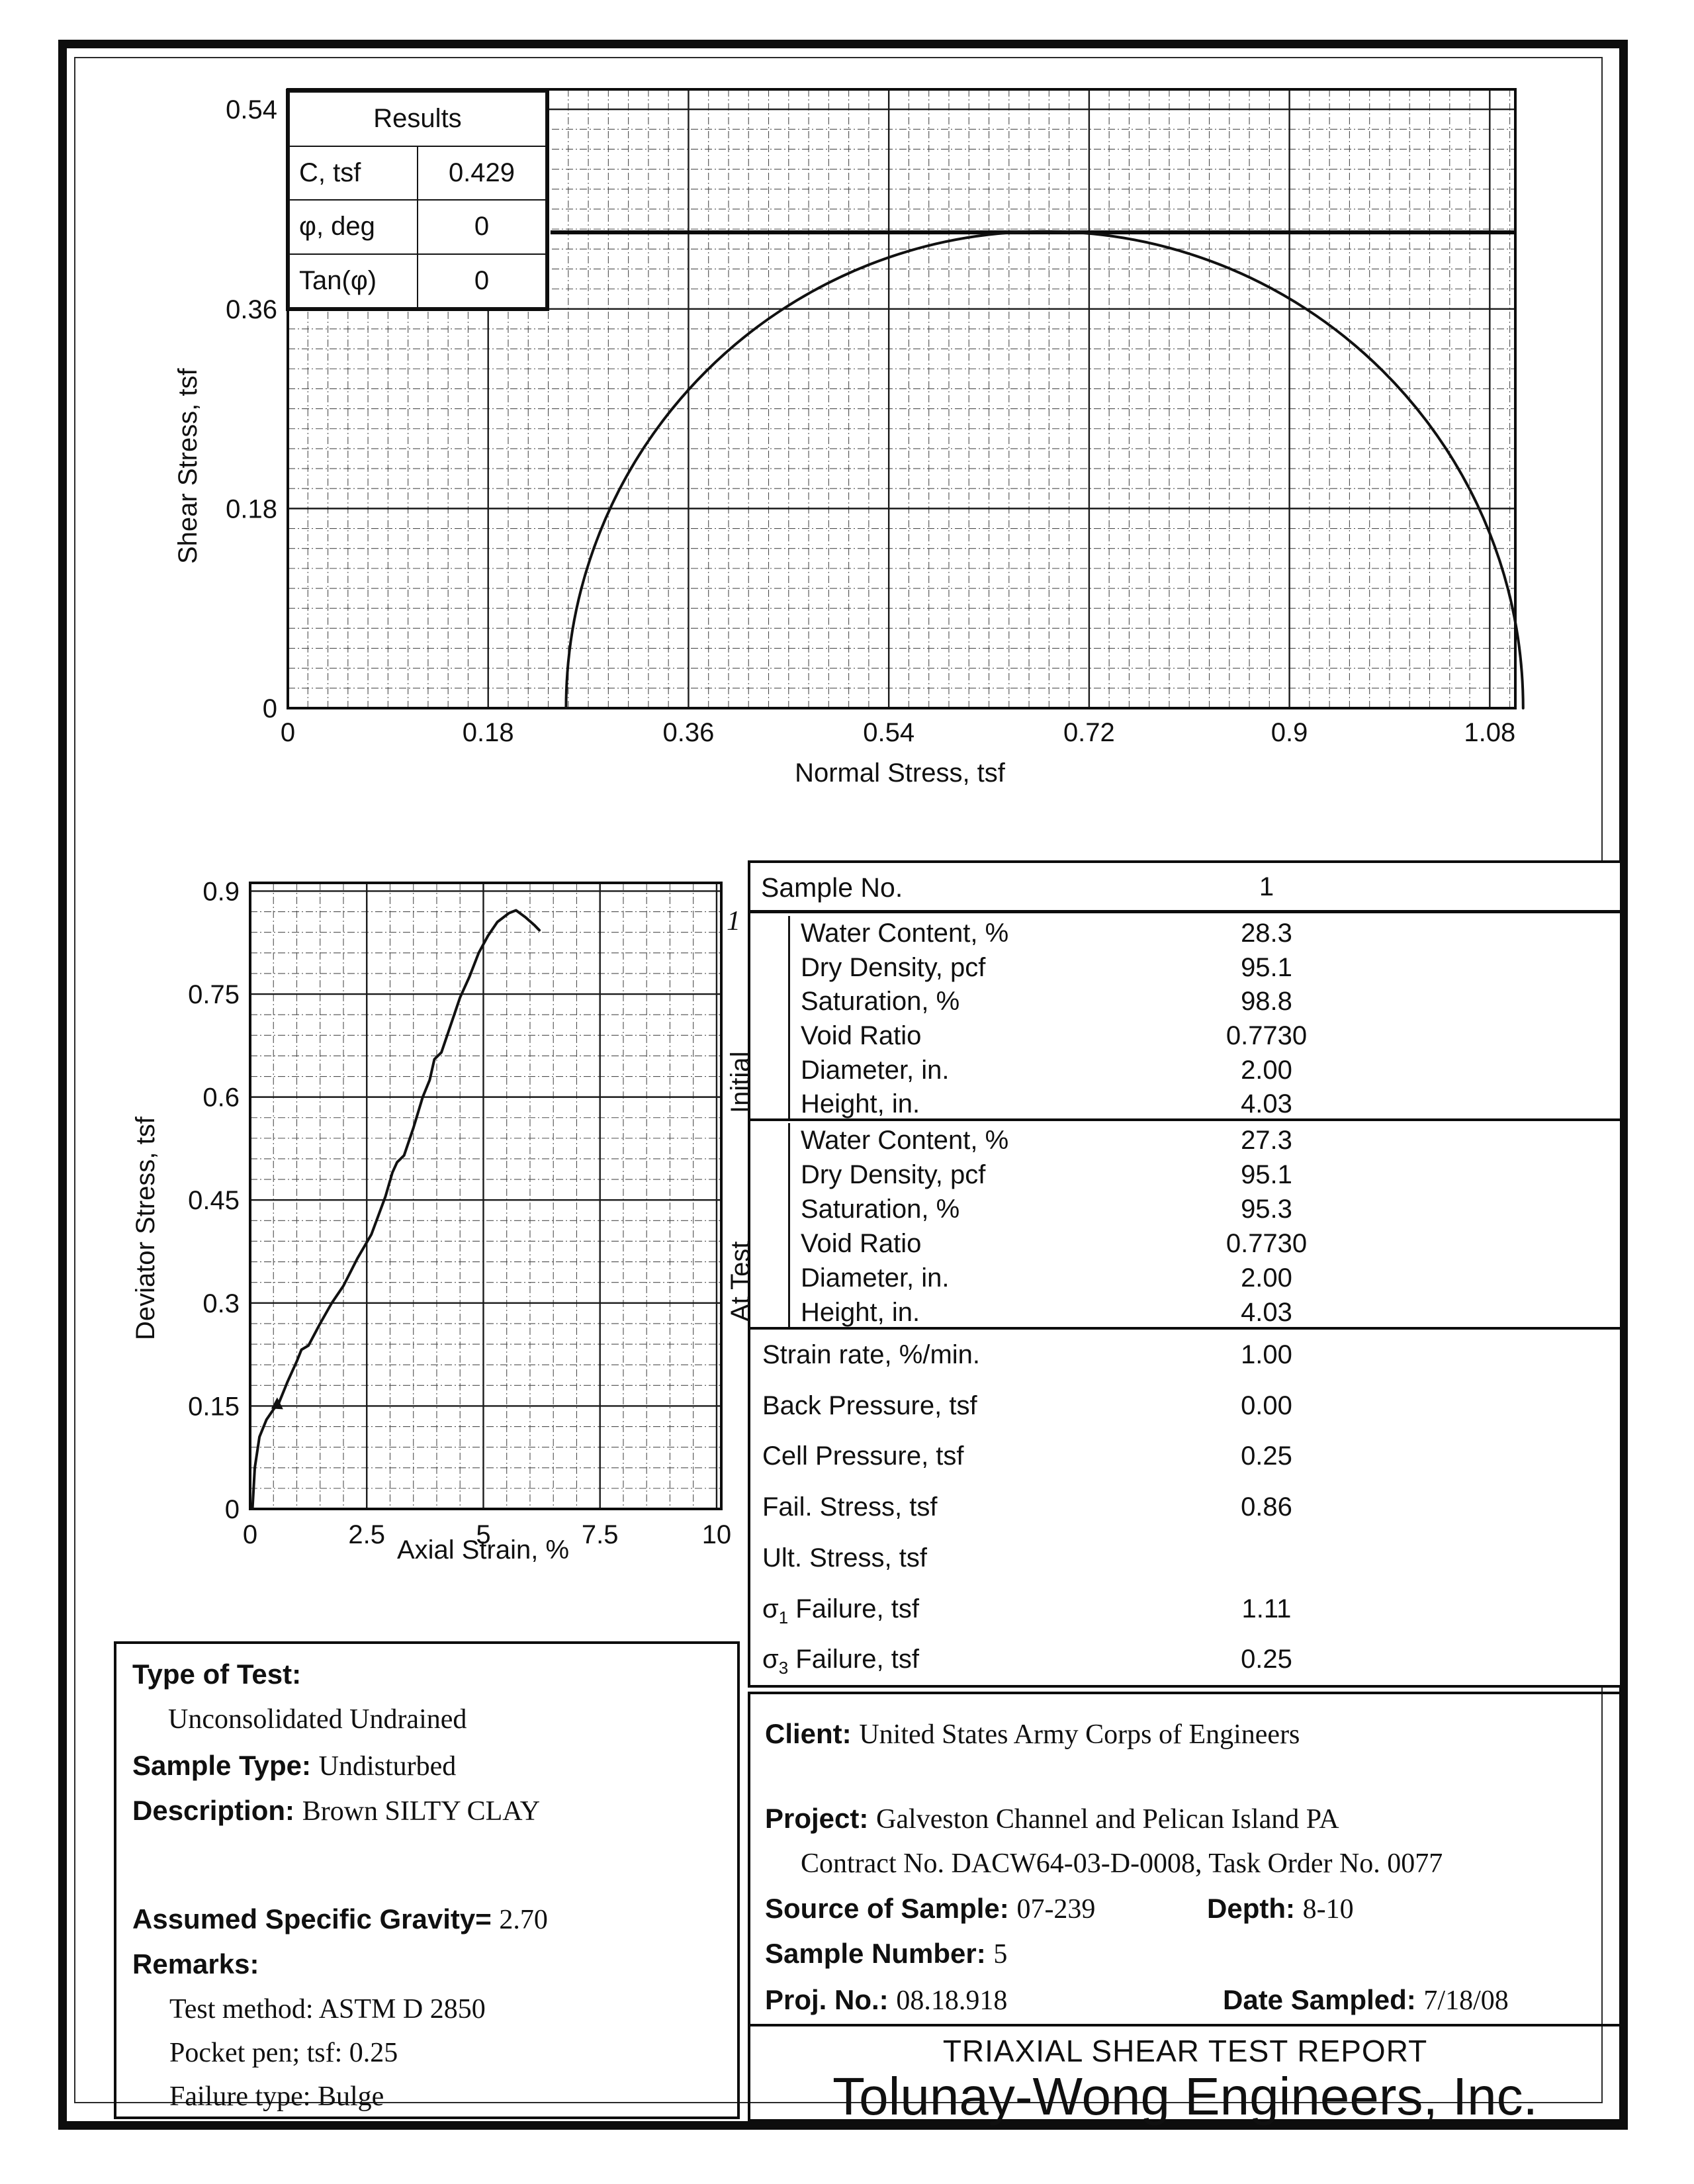  Describe the element at coordinates (1056, 1909) in the screenshot. I see `source-of-sample-value: 07-239` at that location.